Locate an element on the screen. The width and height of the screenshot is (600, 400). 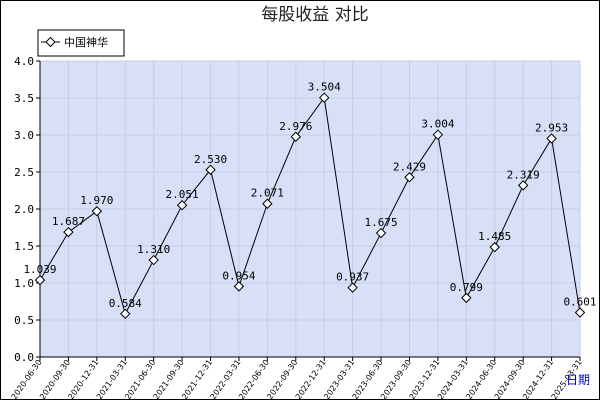
y-tick-label: 0.0 is located at coordinates (24, 357).